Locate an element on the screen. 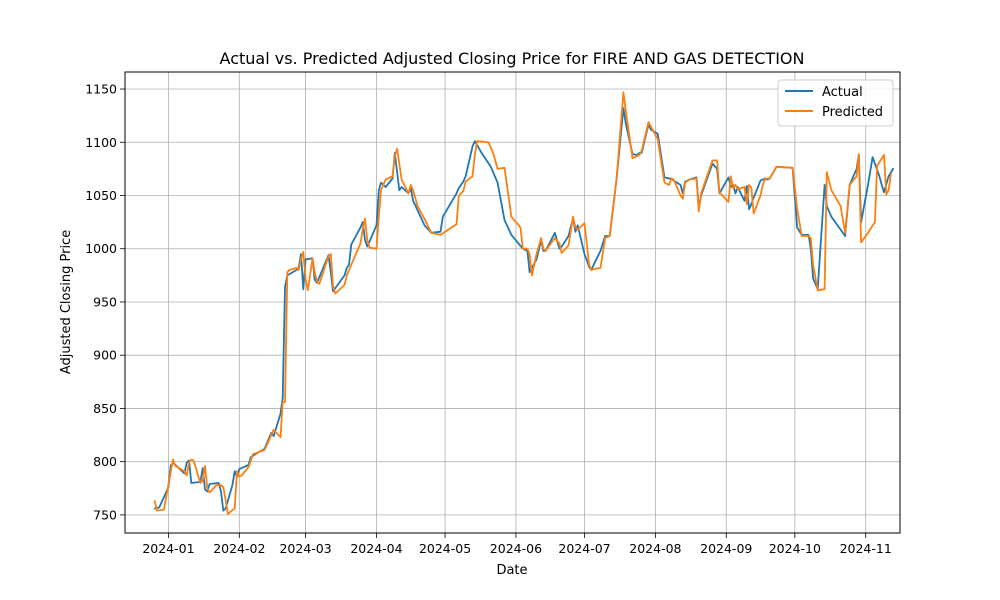 This screenshot has width=1000, height=600. legend: Actual Predicted is located at coordinates (835, 103).